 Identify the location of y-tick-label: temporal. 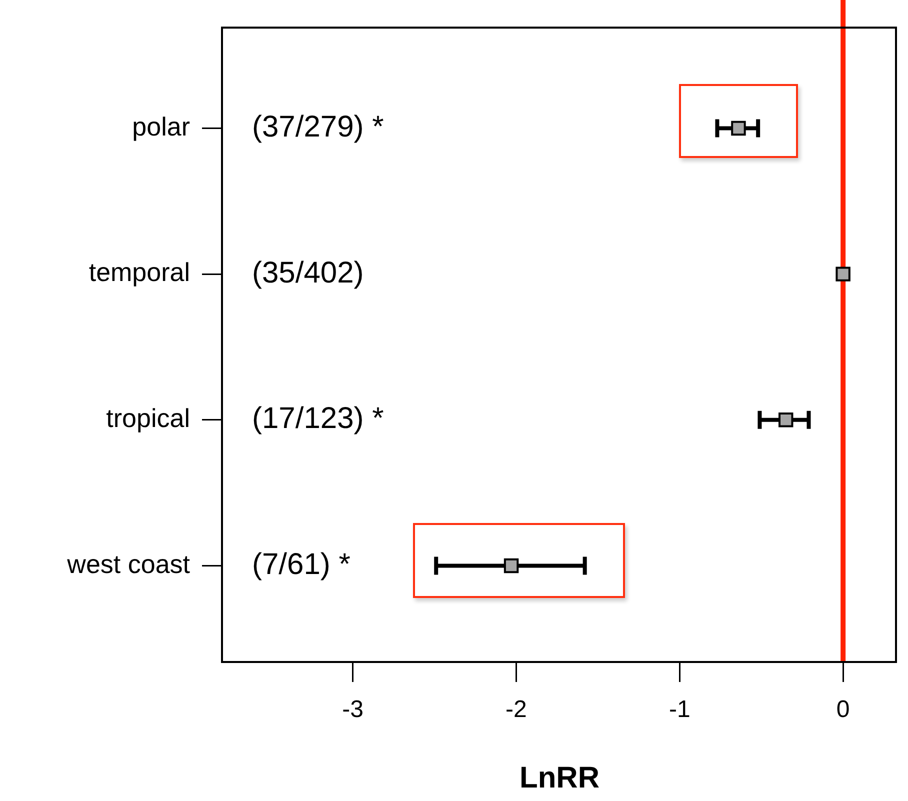
(139, 272).